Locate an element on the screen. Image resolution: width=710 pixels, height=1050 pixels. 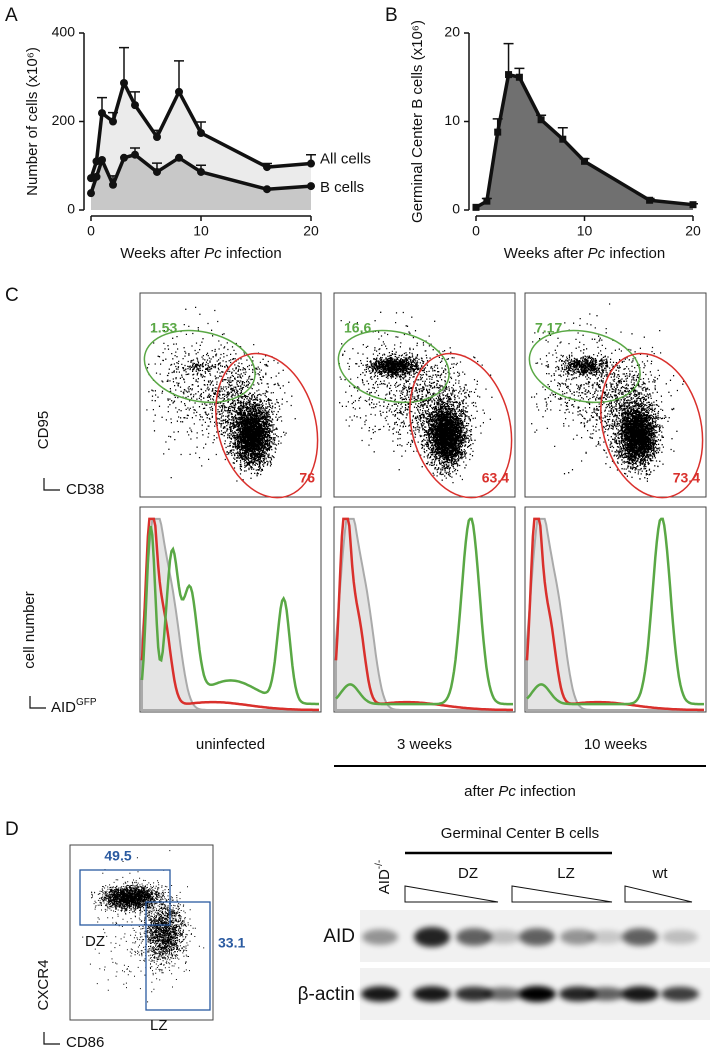
y-axis-label: Germinal Center B cells (x10⁶) is located at coordinates (417, 121).